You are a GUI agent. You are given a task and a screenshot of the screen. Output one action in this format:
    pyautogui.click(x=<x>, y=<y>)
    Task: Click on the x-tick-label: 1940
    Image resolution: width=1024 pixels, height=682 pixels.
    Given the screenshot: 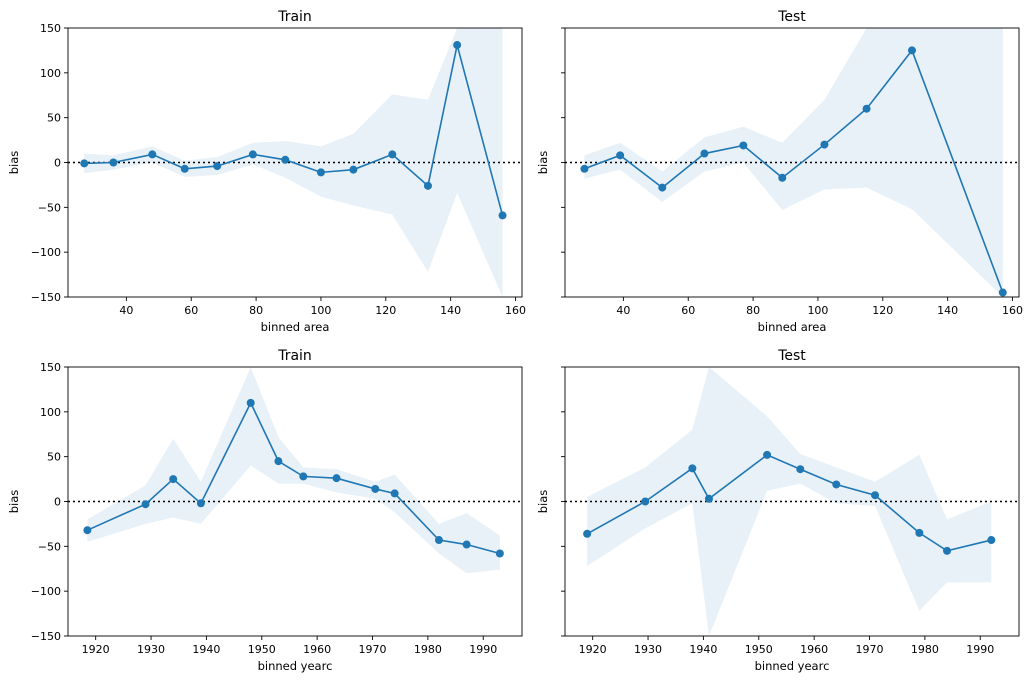 What is the action you would take?
    pyautogui.click(x=206, y=649)
    